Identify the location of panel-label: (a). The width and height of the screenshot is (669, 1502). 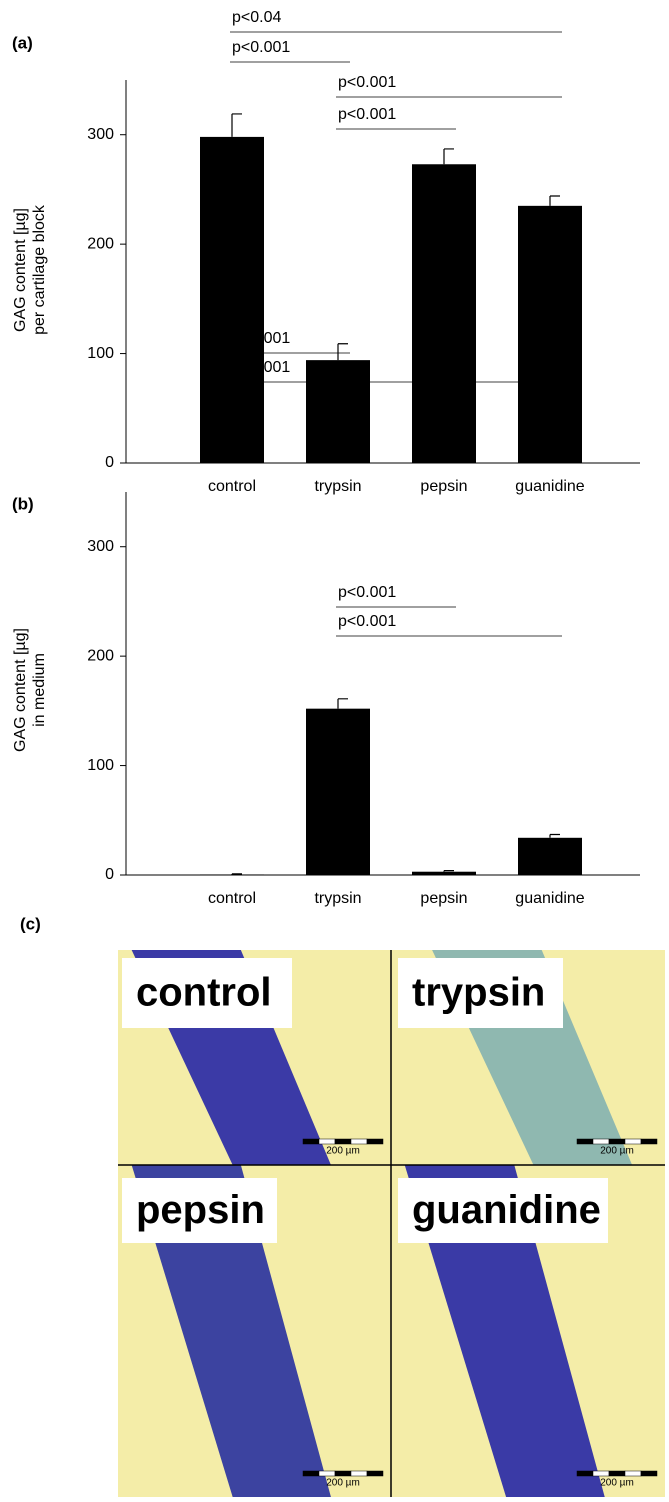
(22, 42).